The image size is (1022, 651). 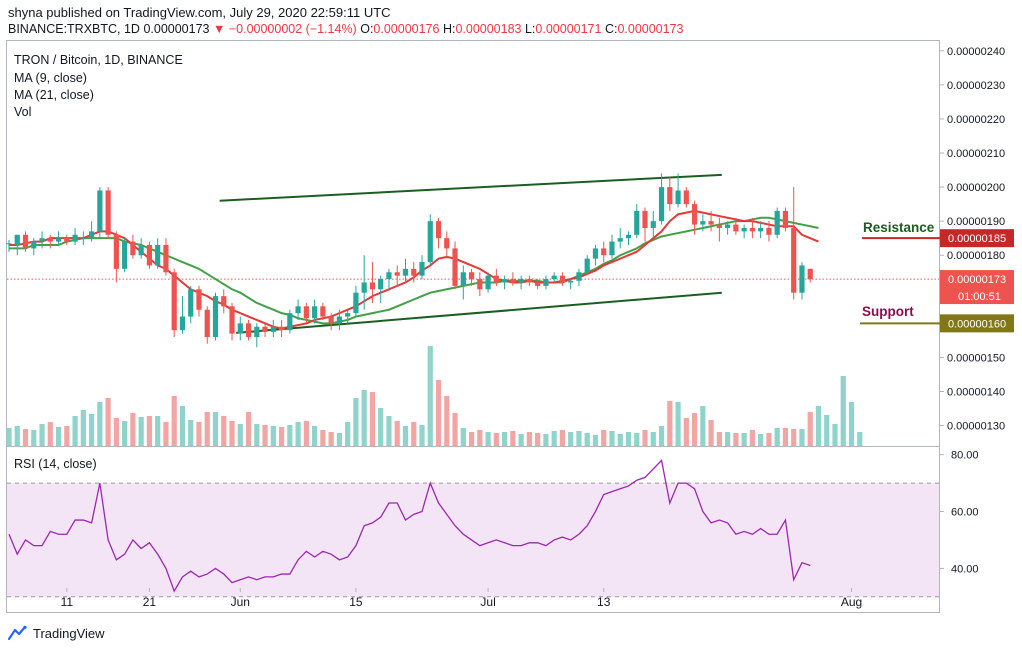 What do you see at coordinates (449, 29) in the screenshot?
I see `high-label: H:` at bounding box center [449, 29].